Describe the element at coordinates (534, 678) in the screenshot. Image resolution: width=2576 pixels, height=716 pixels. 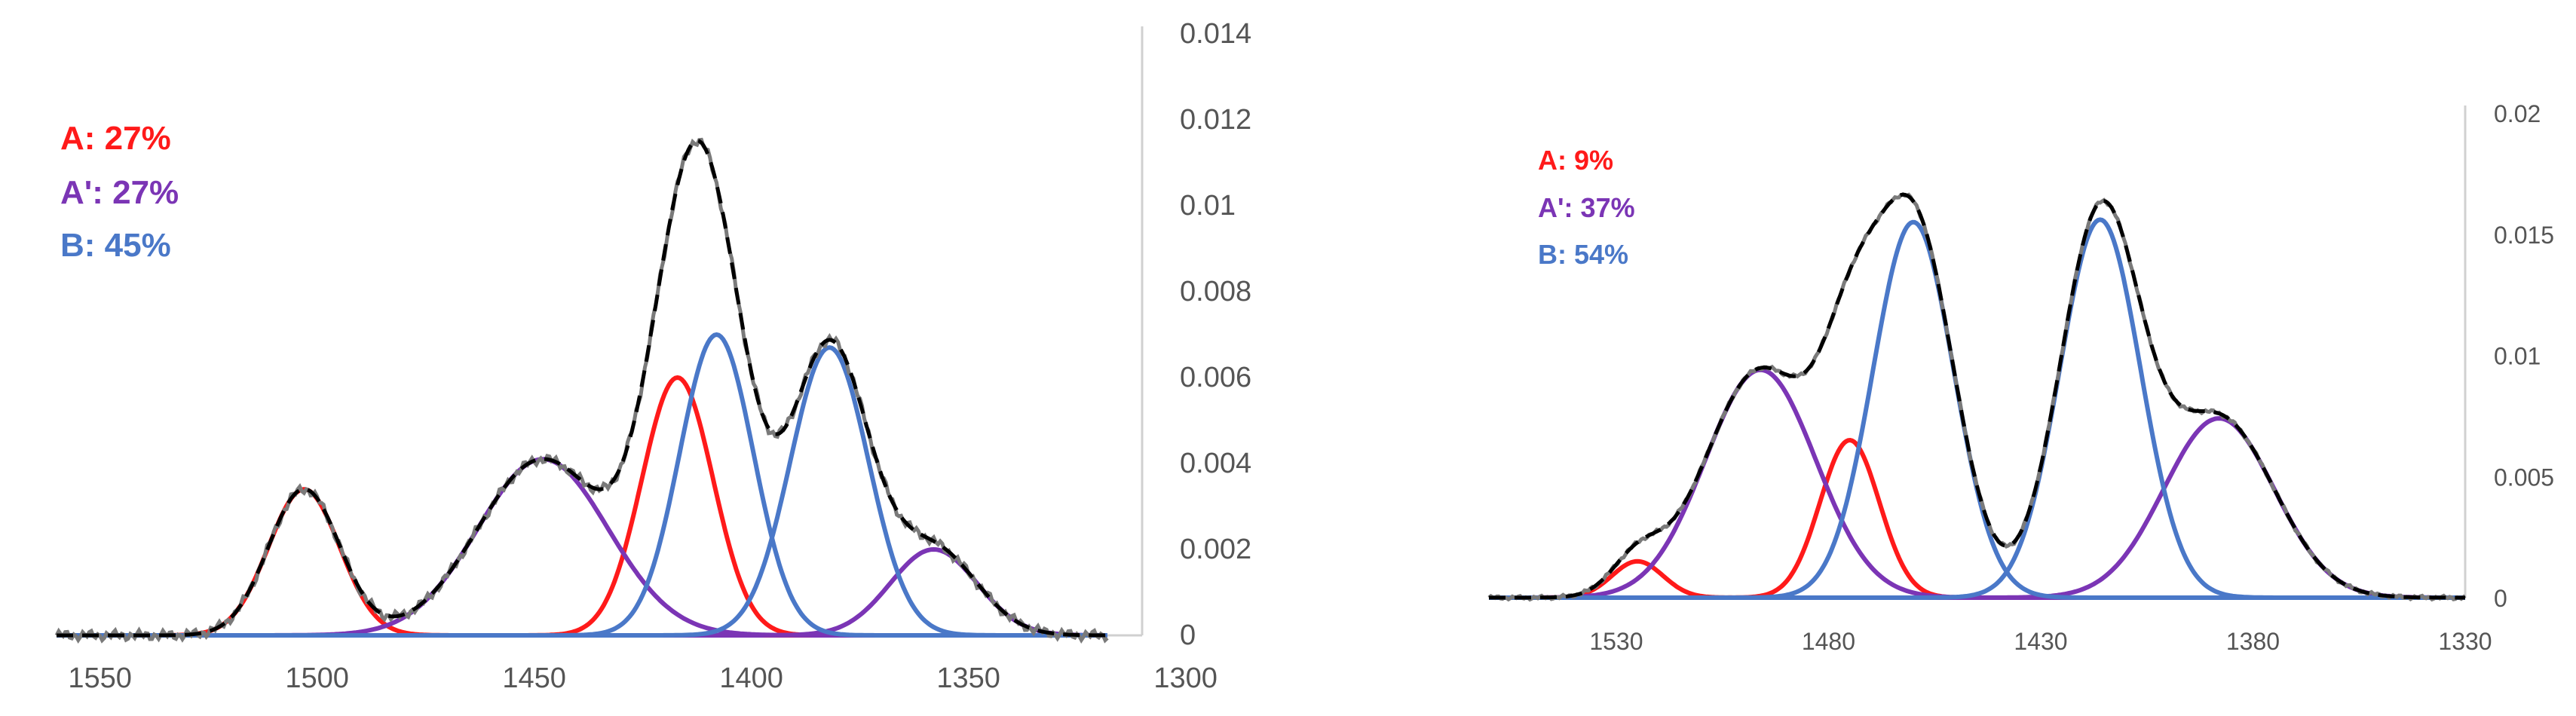
I see `x-tick-label: 1450` at that location.